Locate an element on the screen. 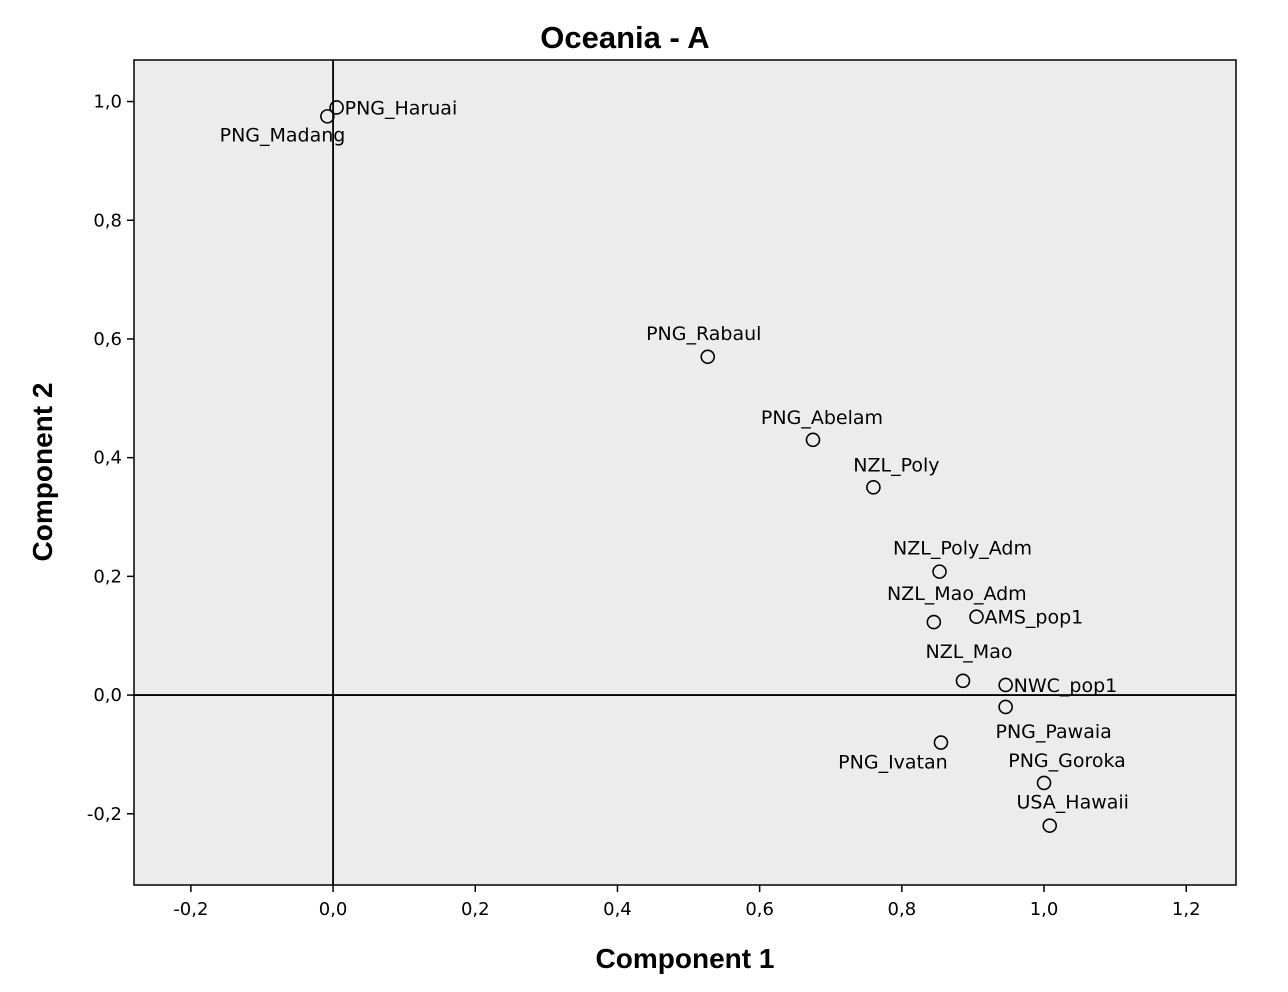  y-tick-label: 0,4 is located at coordinates (107, 458).